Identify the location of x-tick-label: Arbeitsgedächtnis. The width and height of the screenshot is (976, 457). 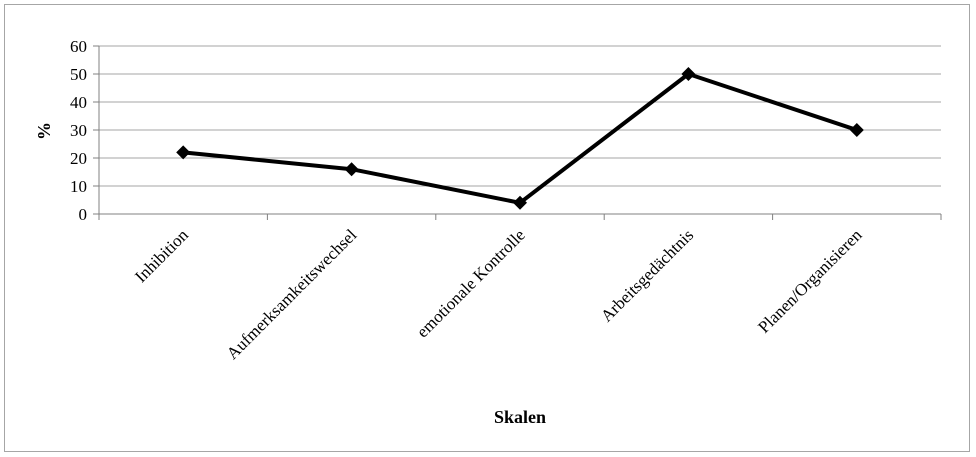
(647, 275).